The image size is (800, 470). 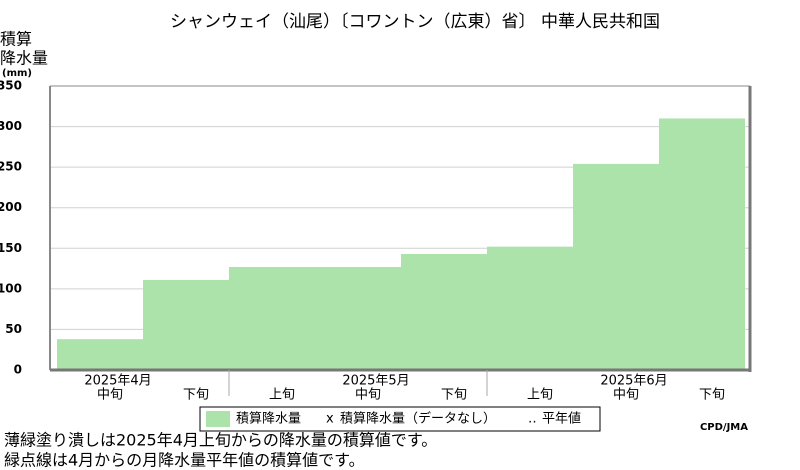 What do you see at coordinates (724, 427) in the screenshot?
I see `credit: CPD/JMA` at bounding box center [724, 427].